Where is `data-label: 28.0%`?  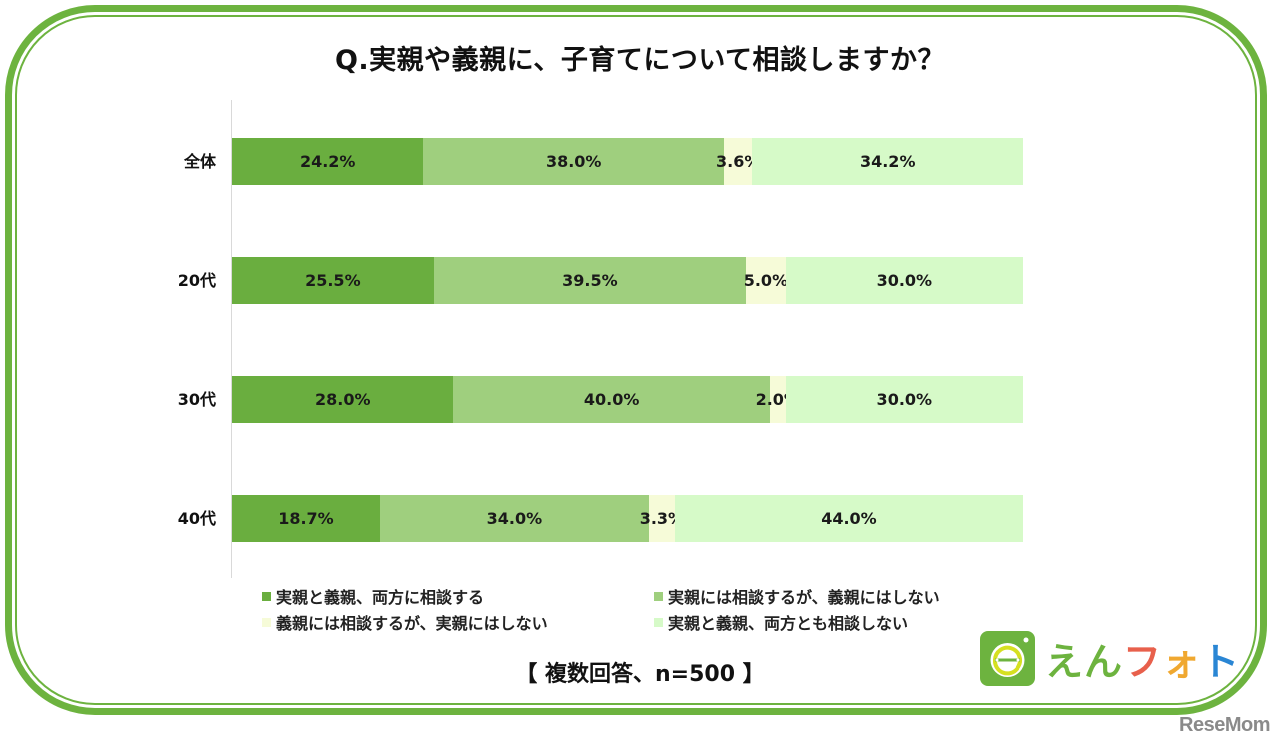 data-label: 28.0% is located at coordinates (342, 399).